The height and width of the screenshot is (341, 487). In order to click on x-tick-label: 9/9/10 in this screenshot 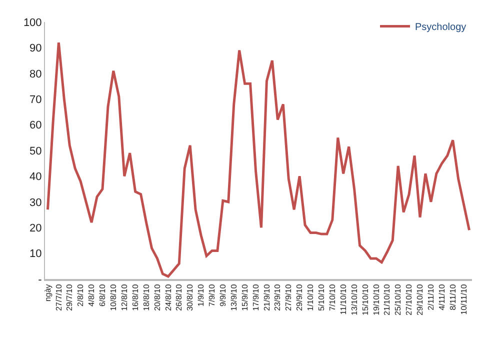, I will do `click(223, 295)`.